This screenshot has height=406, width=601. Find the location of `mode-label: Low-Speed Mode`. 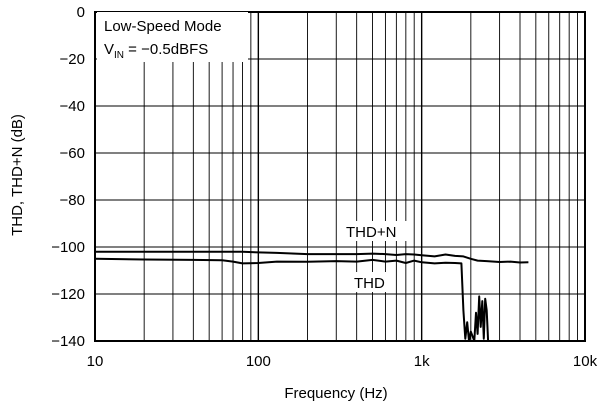

mode-label: Low-Speed Mode is located at coordinates (163, 26).